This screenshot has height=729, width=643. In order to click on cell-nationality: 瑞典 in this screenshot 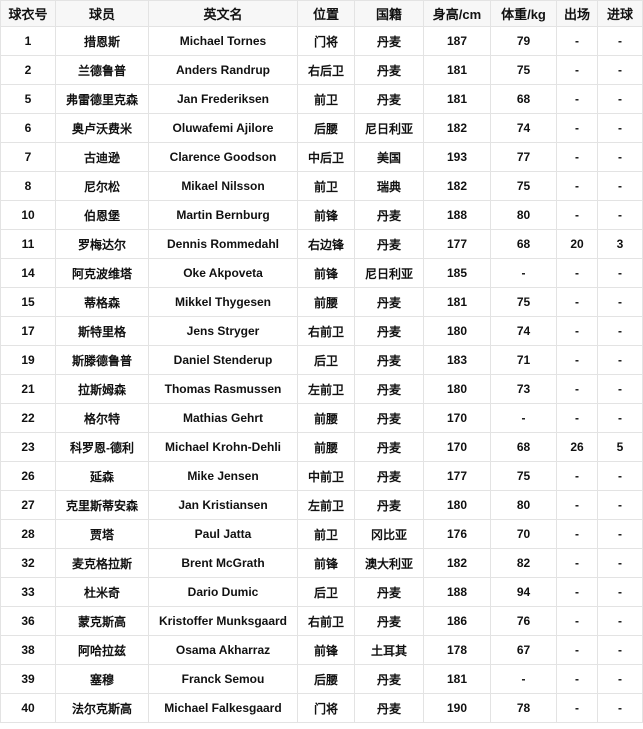, I will do `click(389, 186)`.